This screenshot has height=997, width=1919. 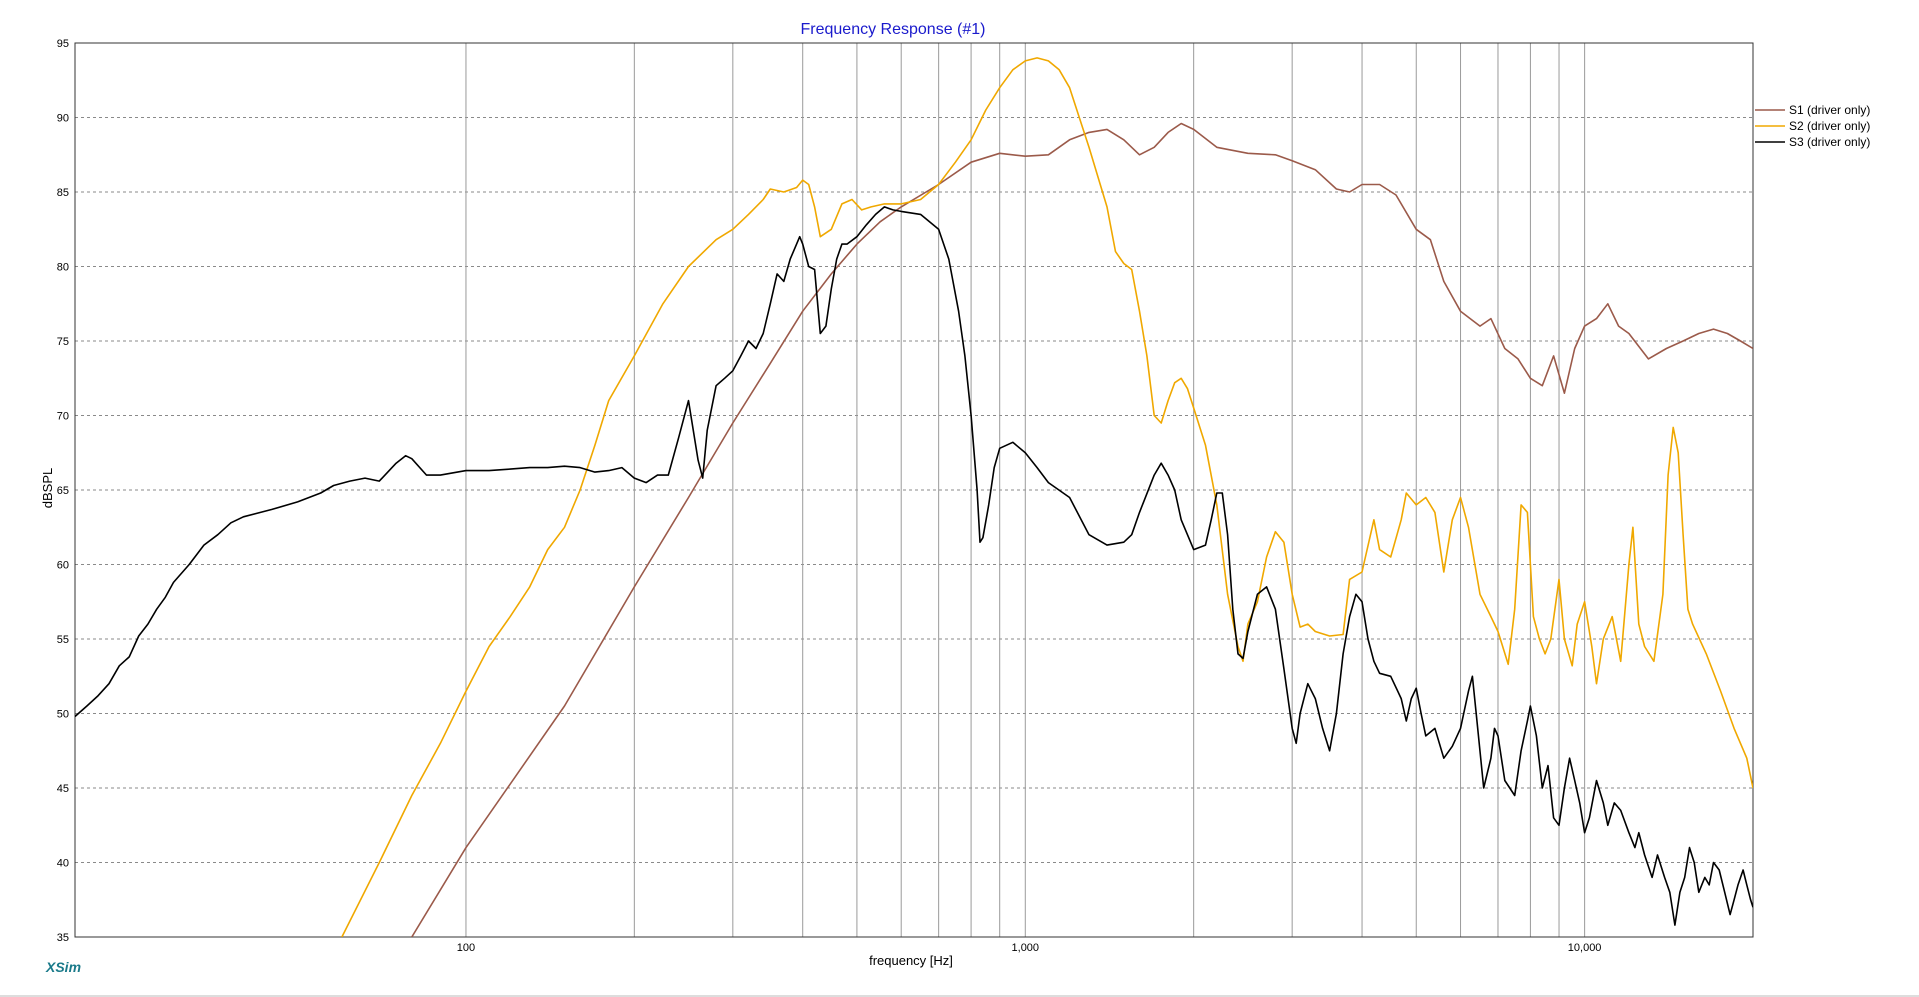 What do you see at coordinates (63, 193) in the screenshot?
I see `y-tick-label: 85` at bounding box center [63, 193].